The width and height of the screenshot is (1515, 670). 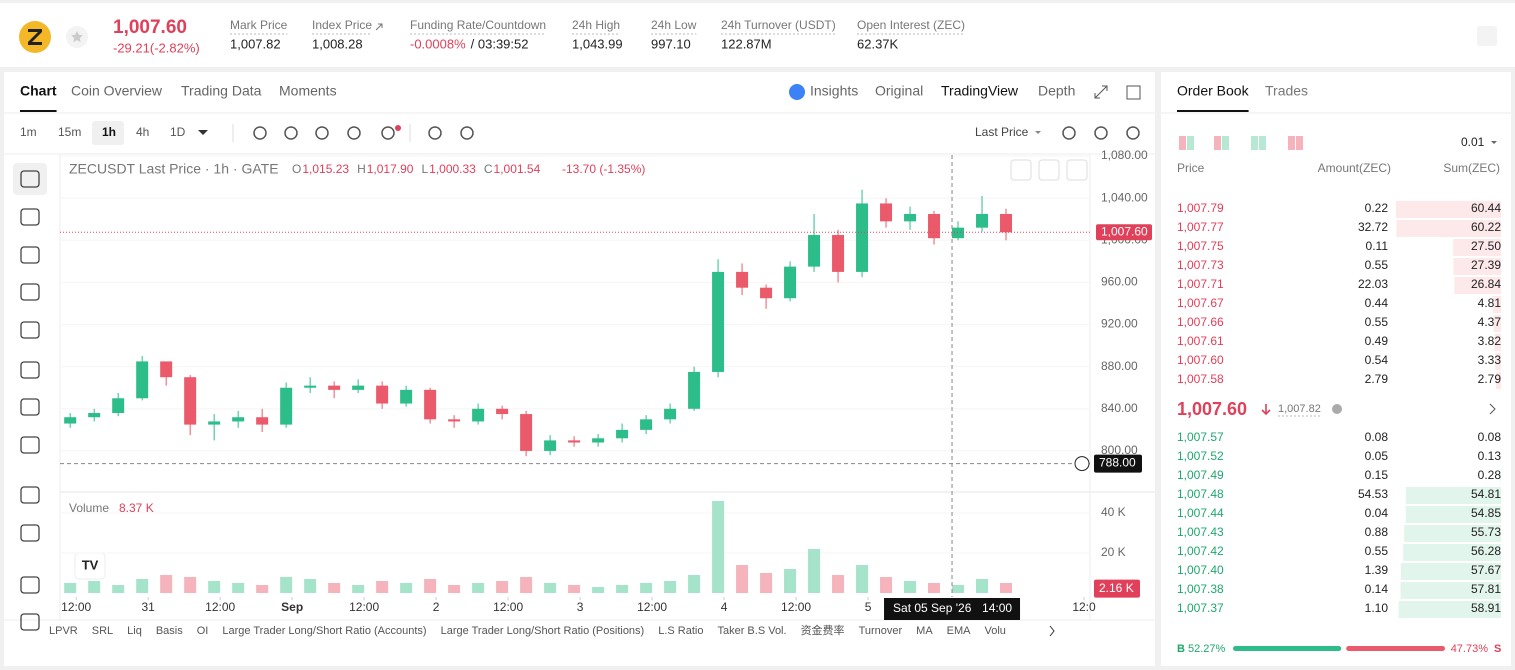 What do you see at coordinates (1082, 464) in the screenshot?
I see `add-alert` at bounding box center [1082, 464].